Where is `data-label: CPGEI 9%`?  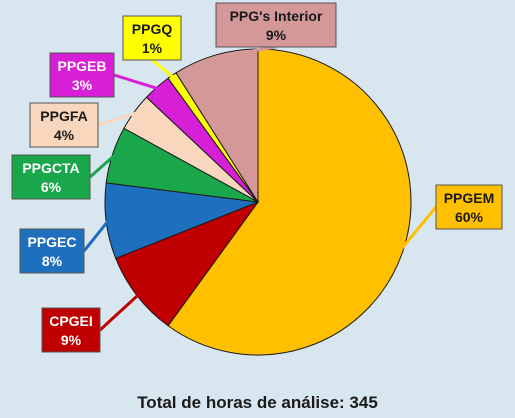 data-label: CPGEI 9% is located at coordinates (71, 330).